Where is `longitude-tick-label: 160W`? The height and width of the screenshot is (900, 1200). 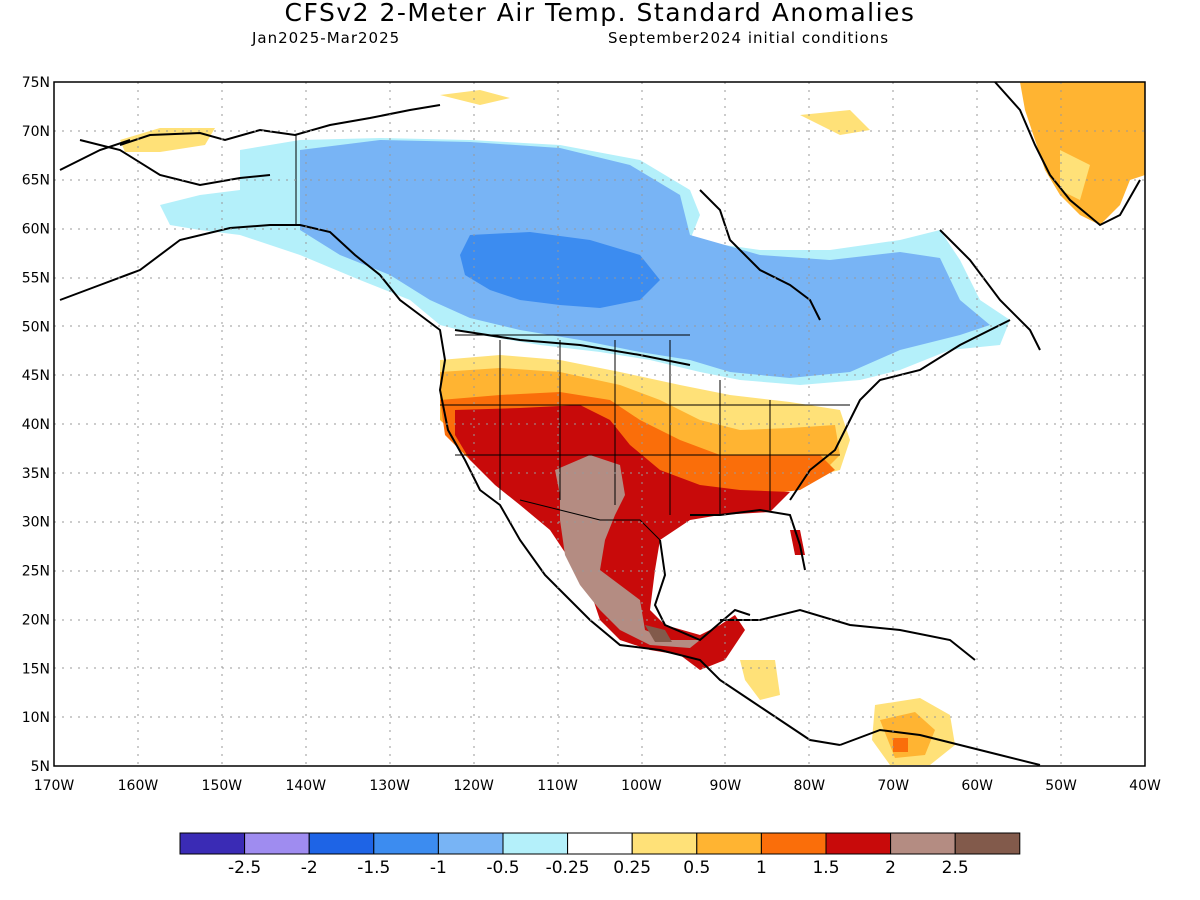
longitude-tick-label: 160W is located at coordinates (138, 786).